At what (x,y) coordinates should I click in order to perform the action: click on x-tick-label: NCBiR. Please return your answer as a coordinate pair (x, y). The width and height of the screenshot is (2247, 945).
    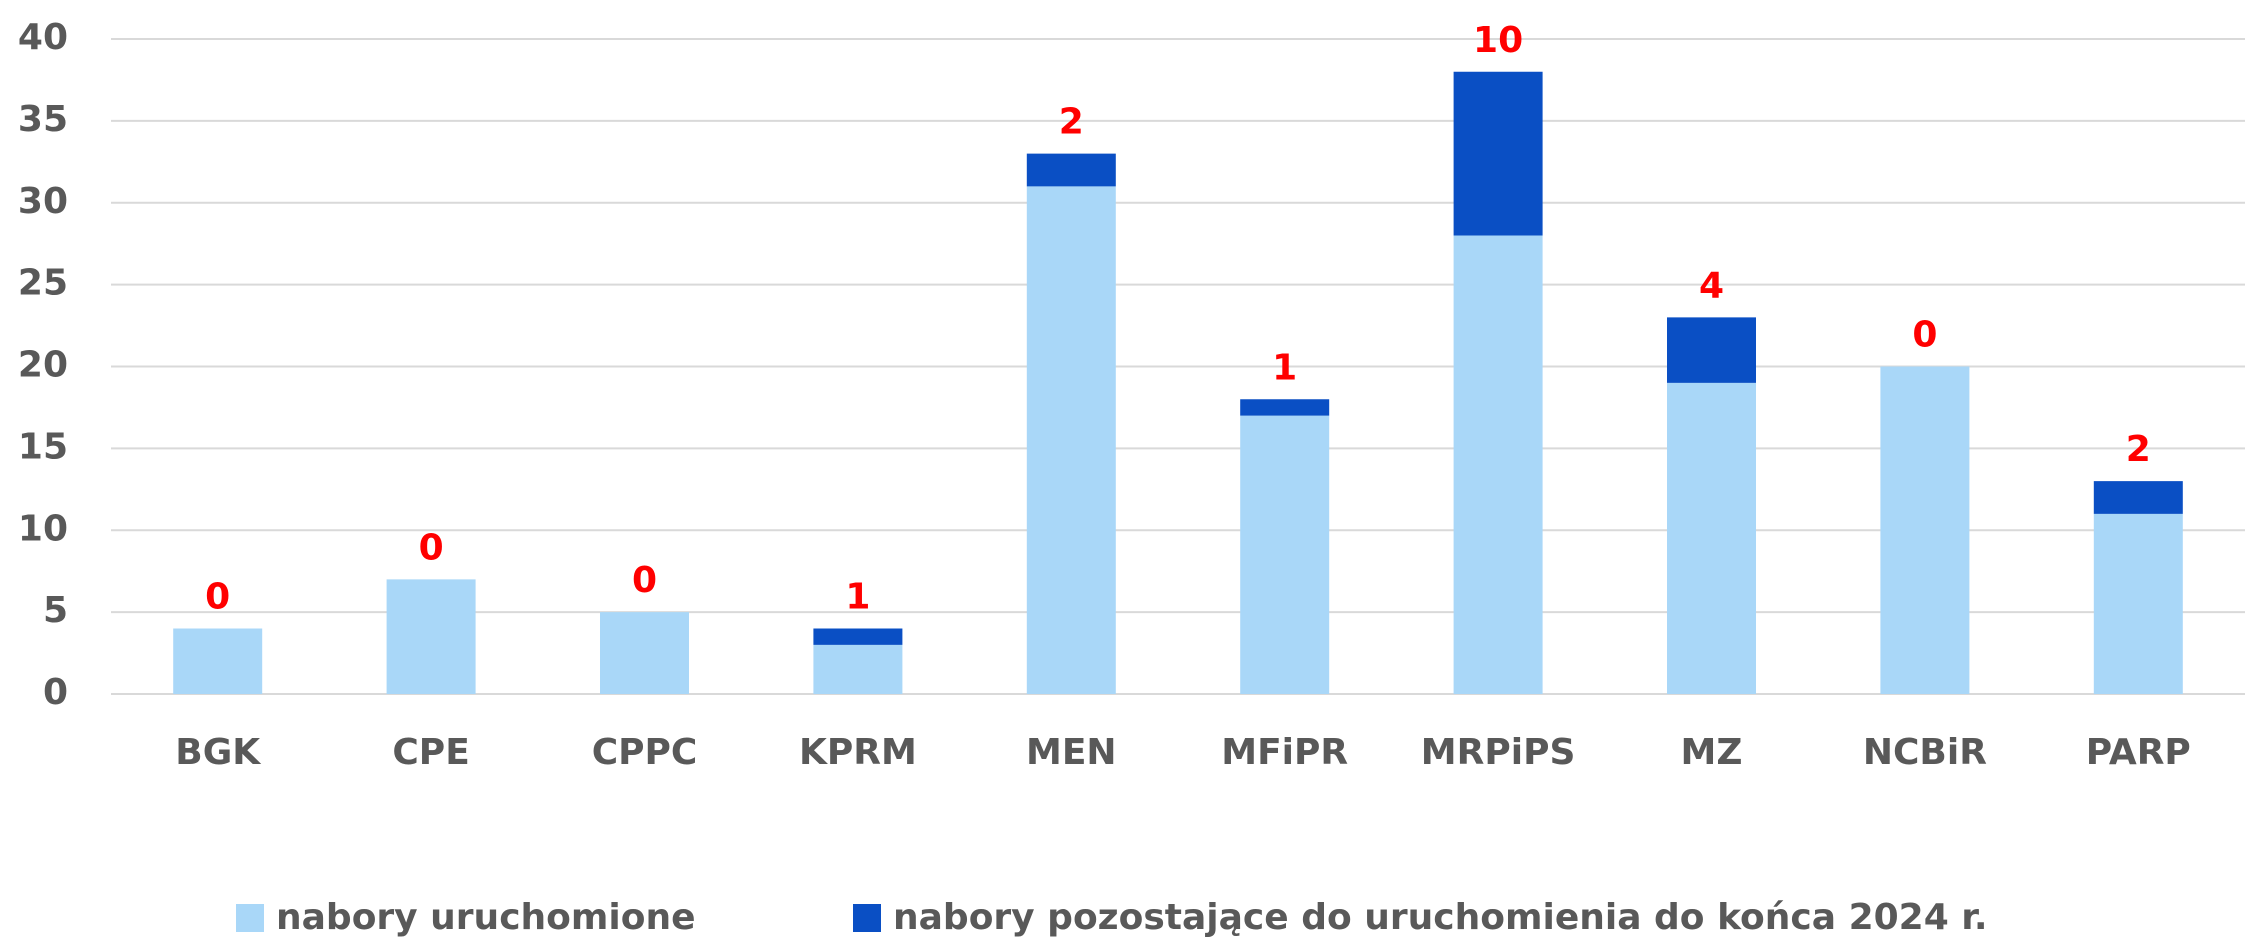
    Looking at the image, I should click on (1925, 752).